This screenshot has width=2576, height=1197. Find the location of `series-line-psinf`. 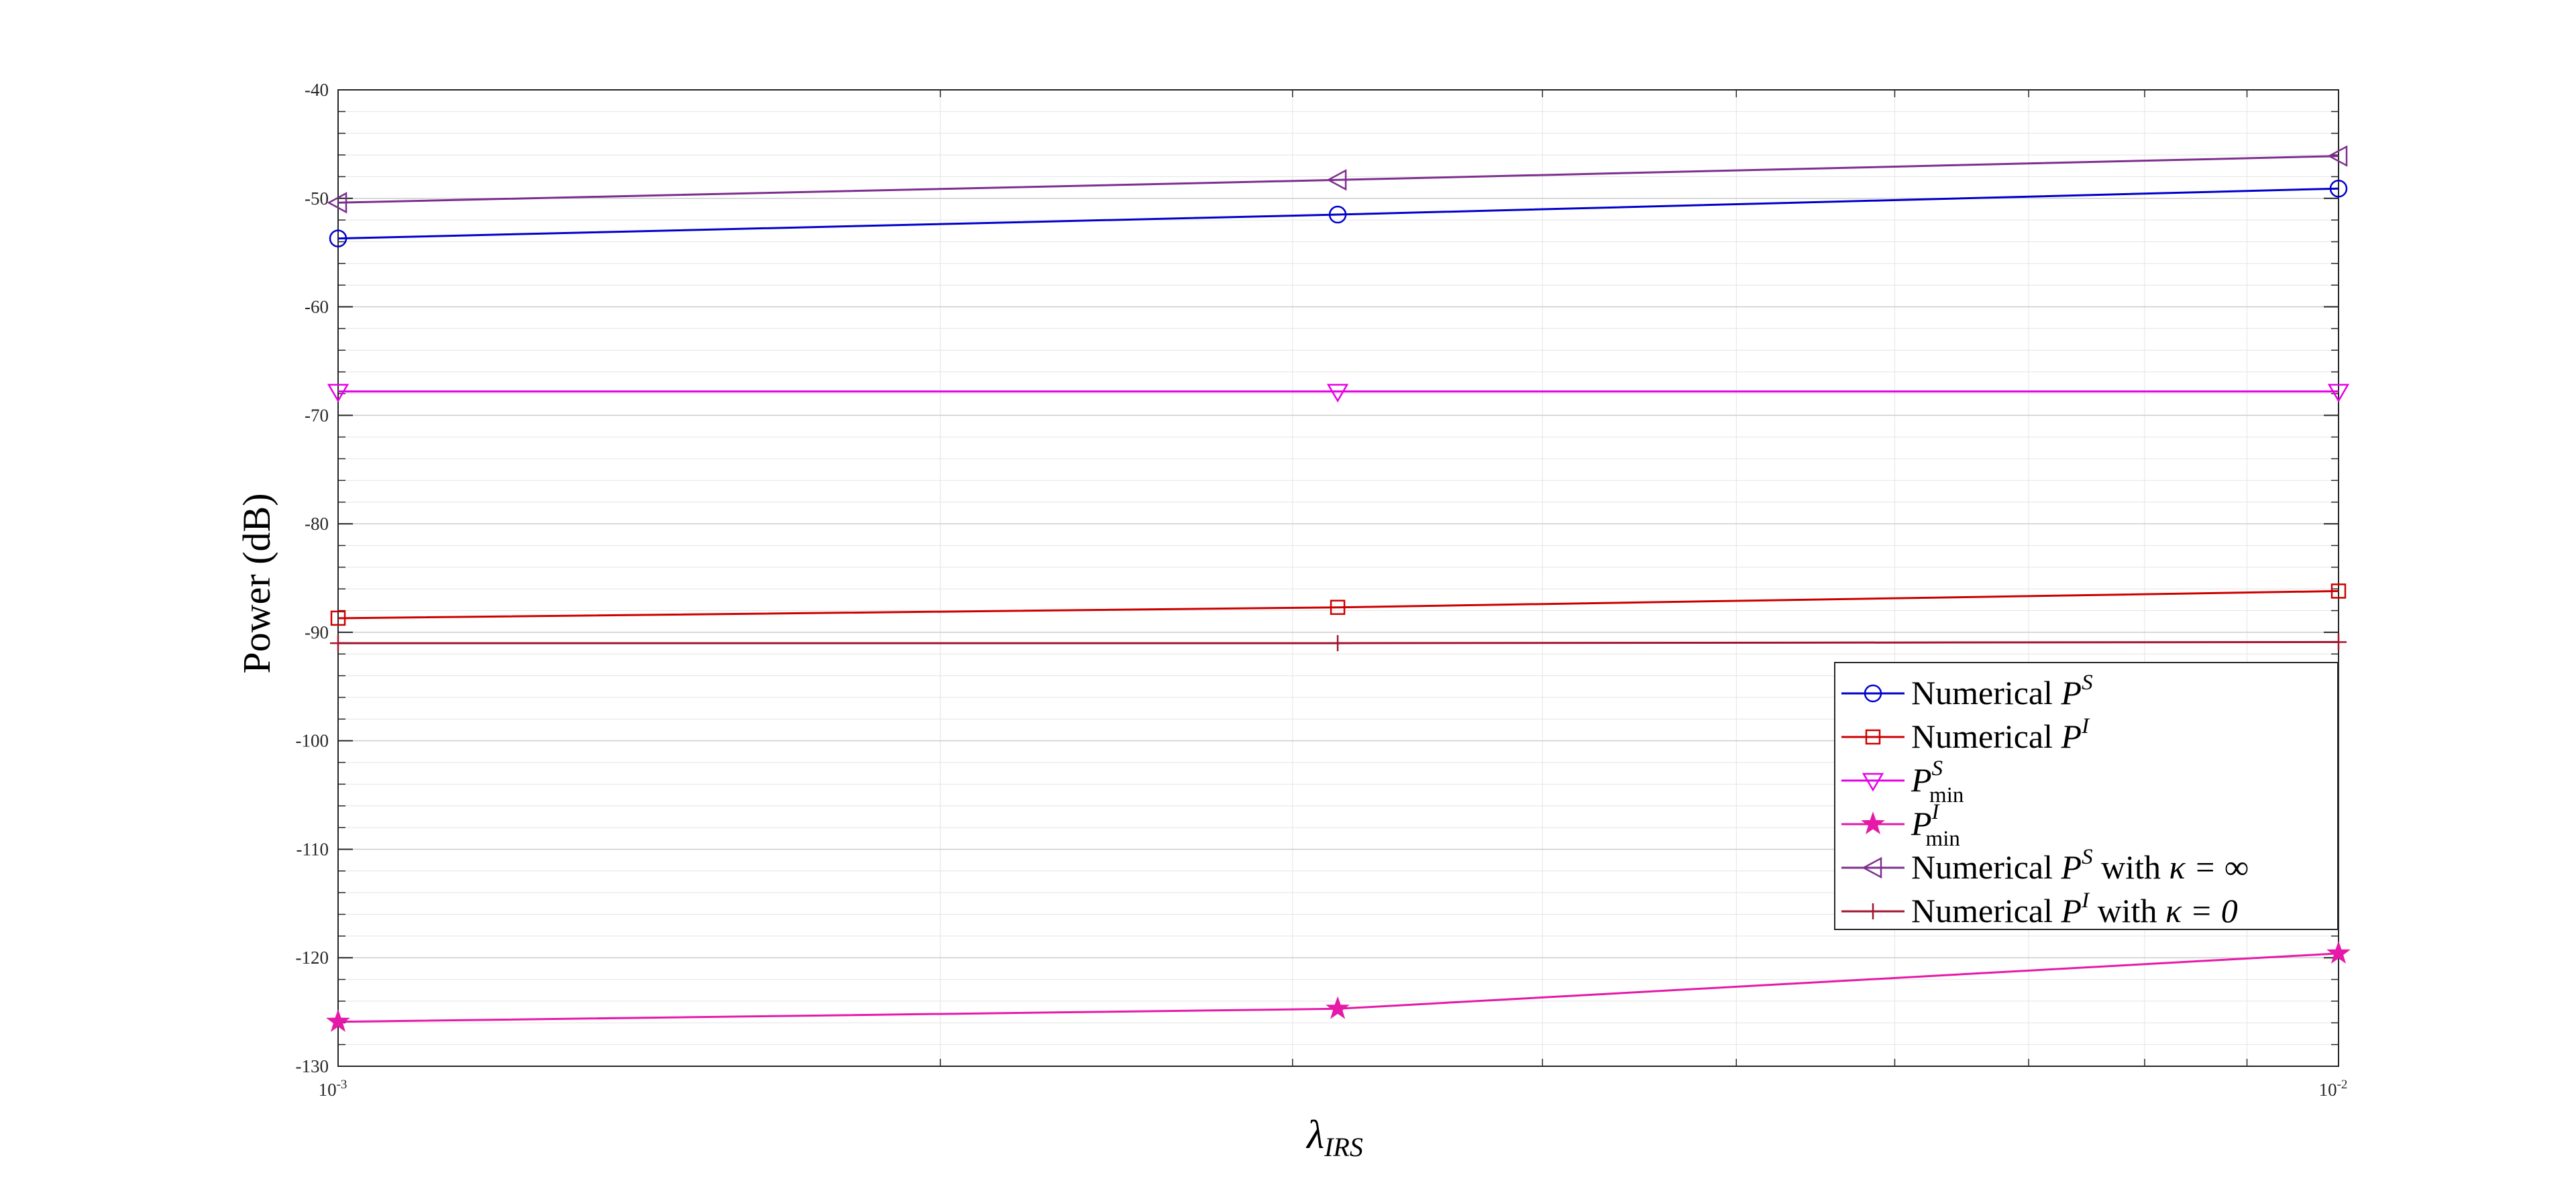

series-line-psinf is located at coordinates (1338, 179).